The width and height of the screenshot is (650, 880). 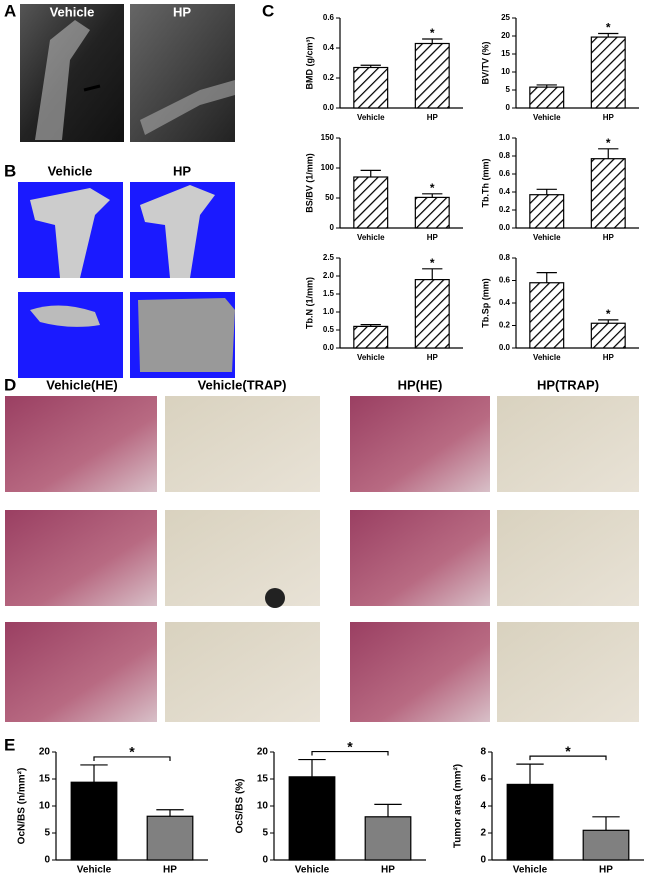 What do you see at coordinates (182, 11) in the screenshot?
I see `image-label: HP` at bounding box center [182, 11].